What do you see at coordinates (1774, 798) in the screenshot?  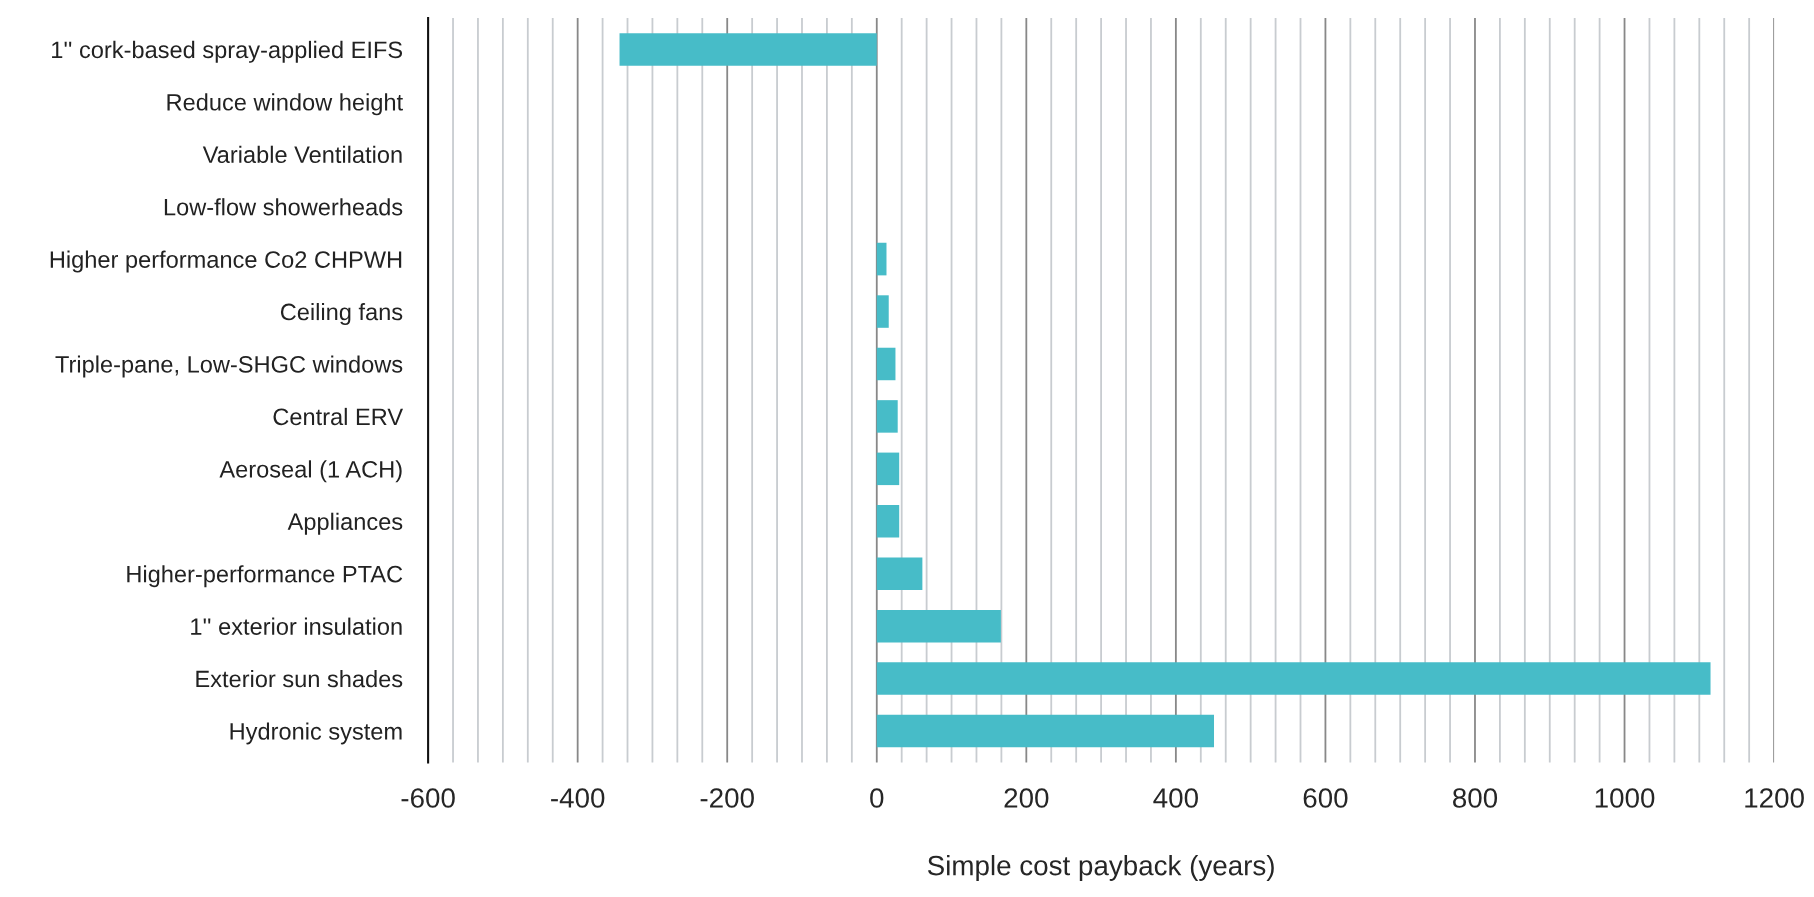 I see `x-tick-label: 1200` at bounding box center [1774, 798].